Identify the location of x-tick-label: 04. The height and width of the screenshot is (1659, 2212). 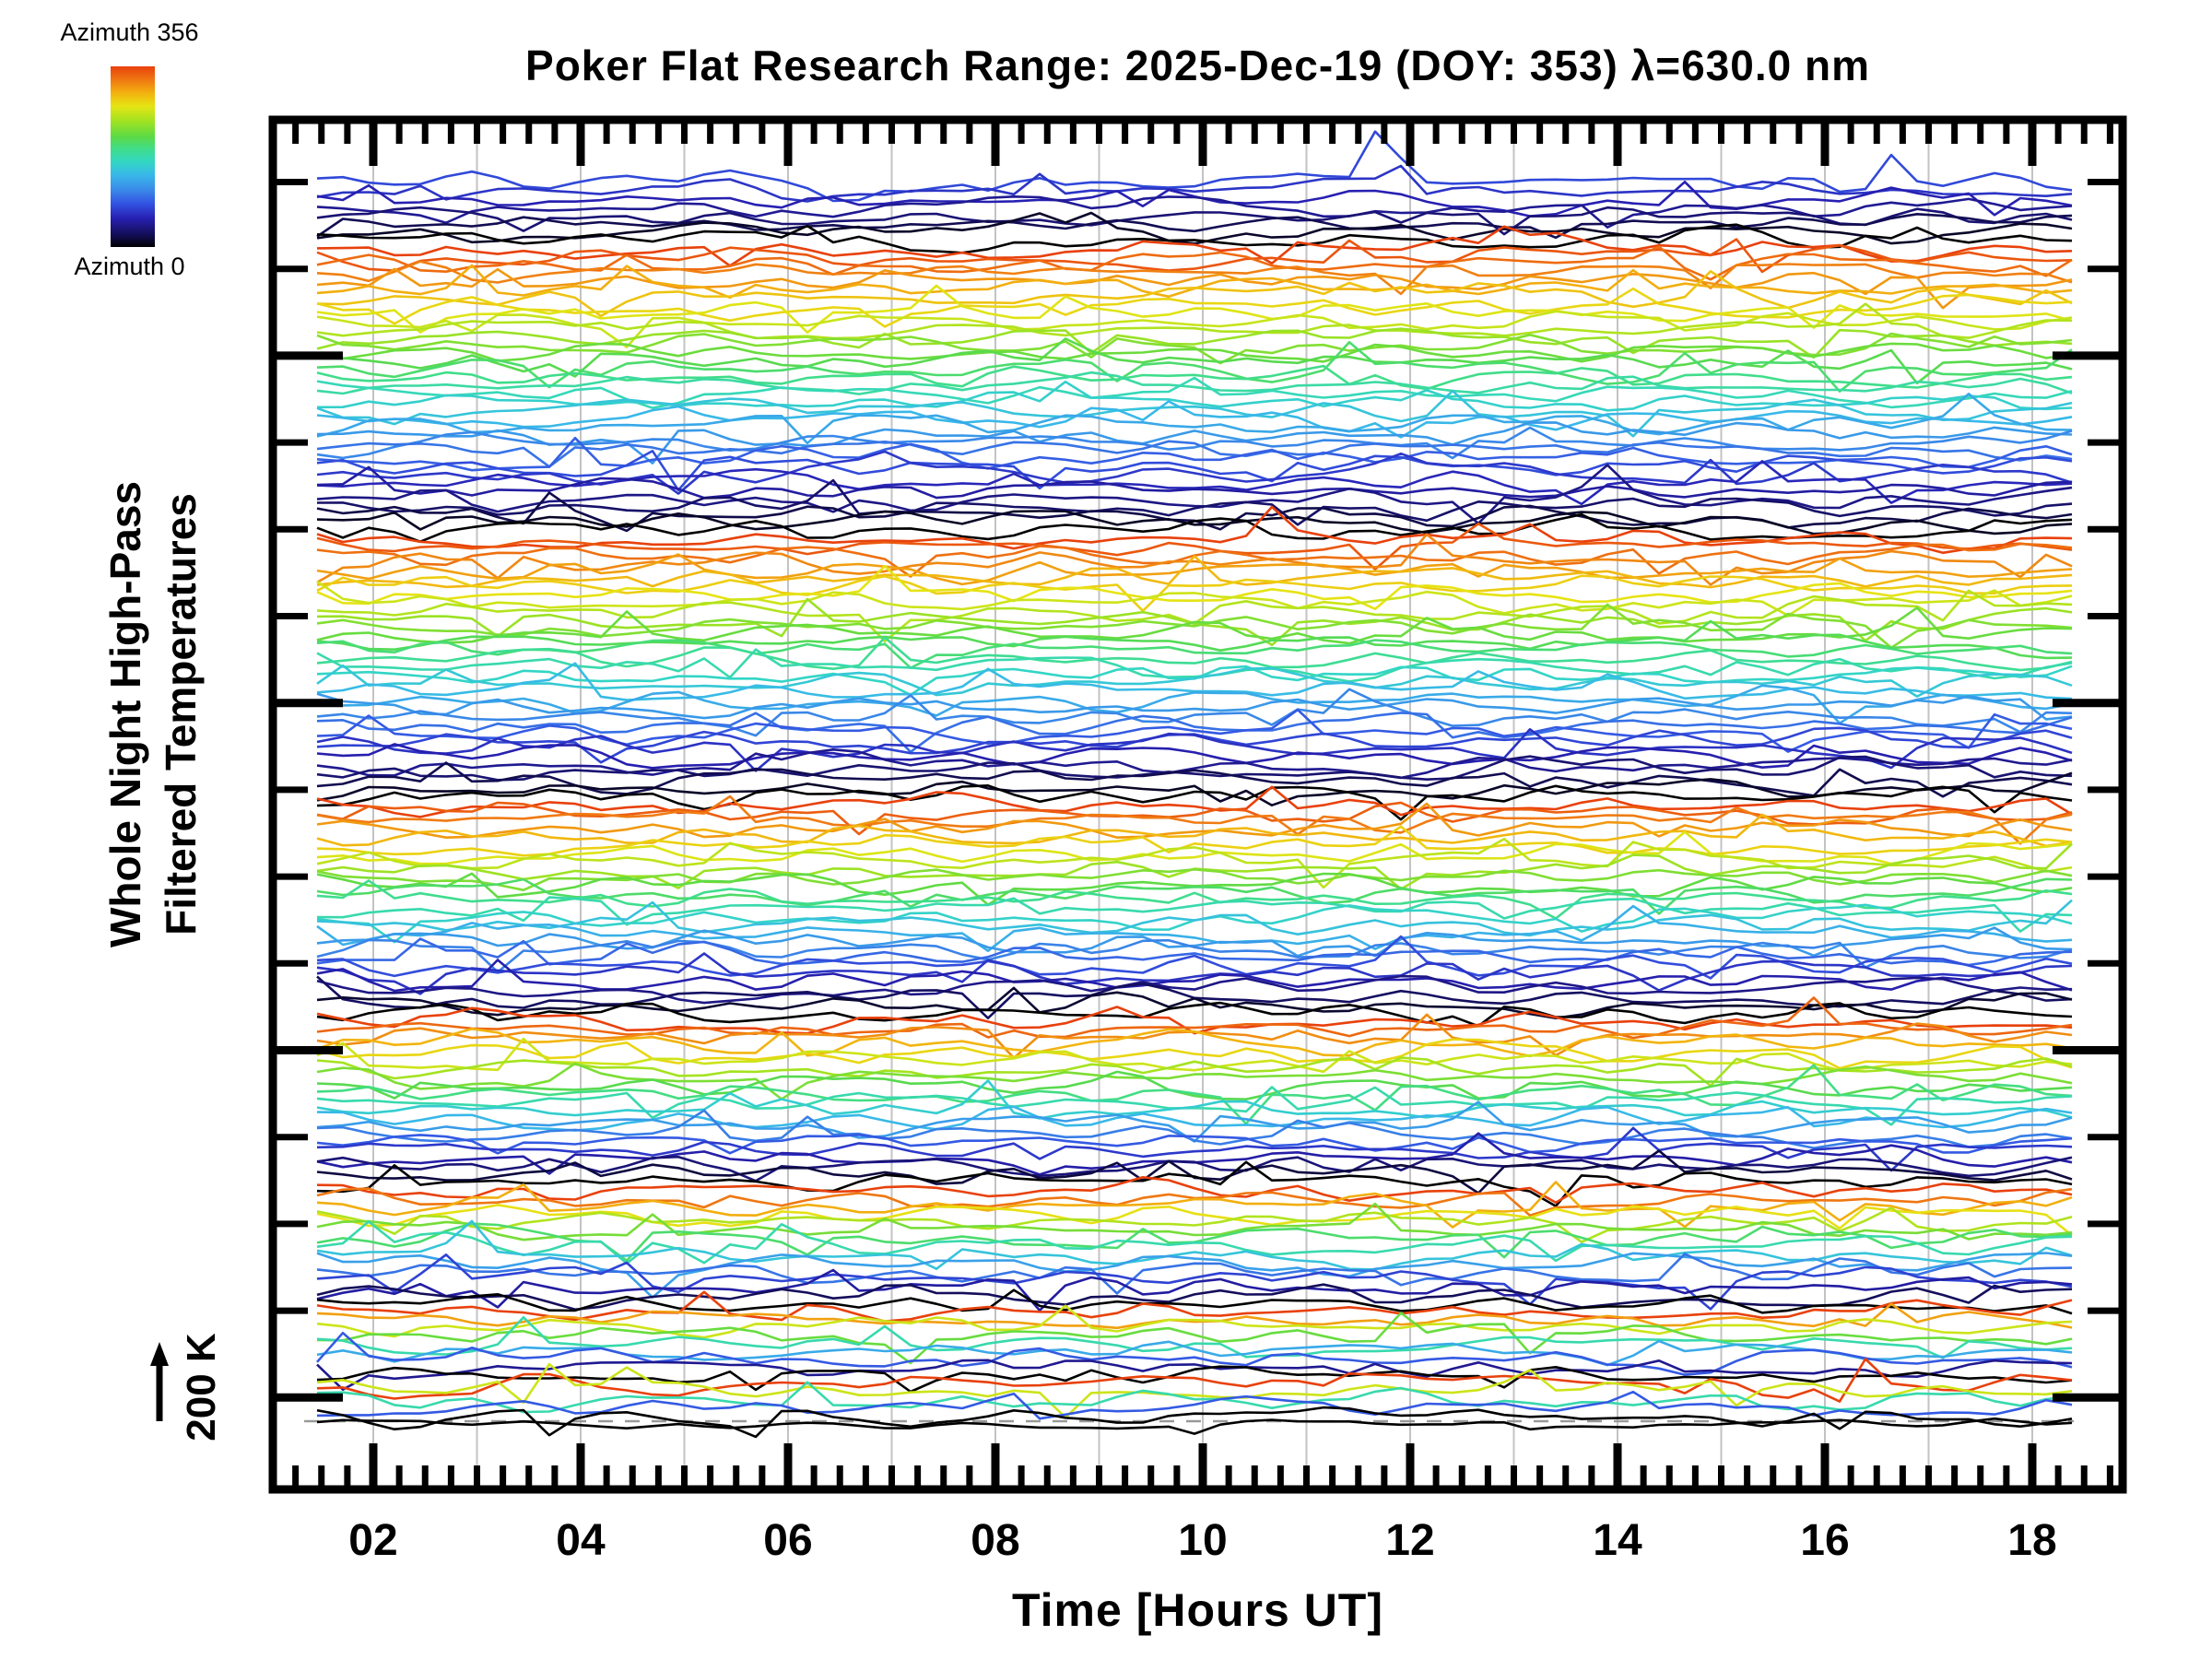
(581, 1540).